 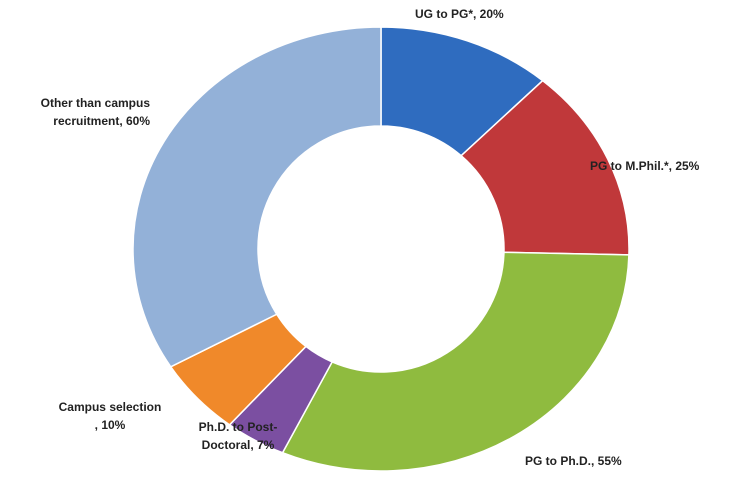 What do you see at coordinates (459, 14) in the screenshot?
I see `data-label: UG to PG*, 20%` at bounding box center [459, 14].